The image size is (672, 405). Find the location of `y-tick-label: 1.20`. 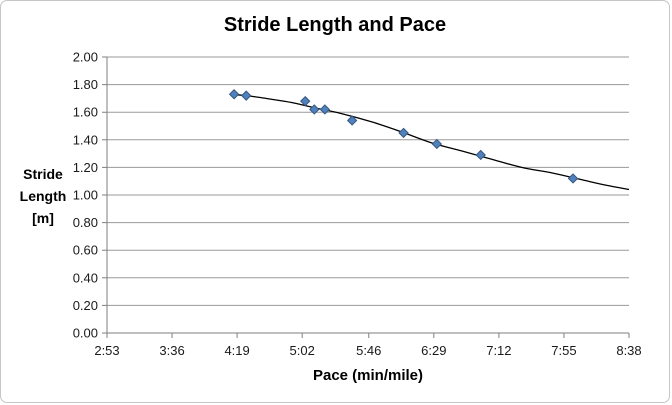

y-tick-label: 1.20 is located at coordinates (85, 167).